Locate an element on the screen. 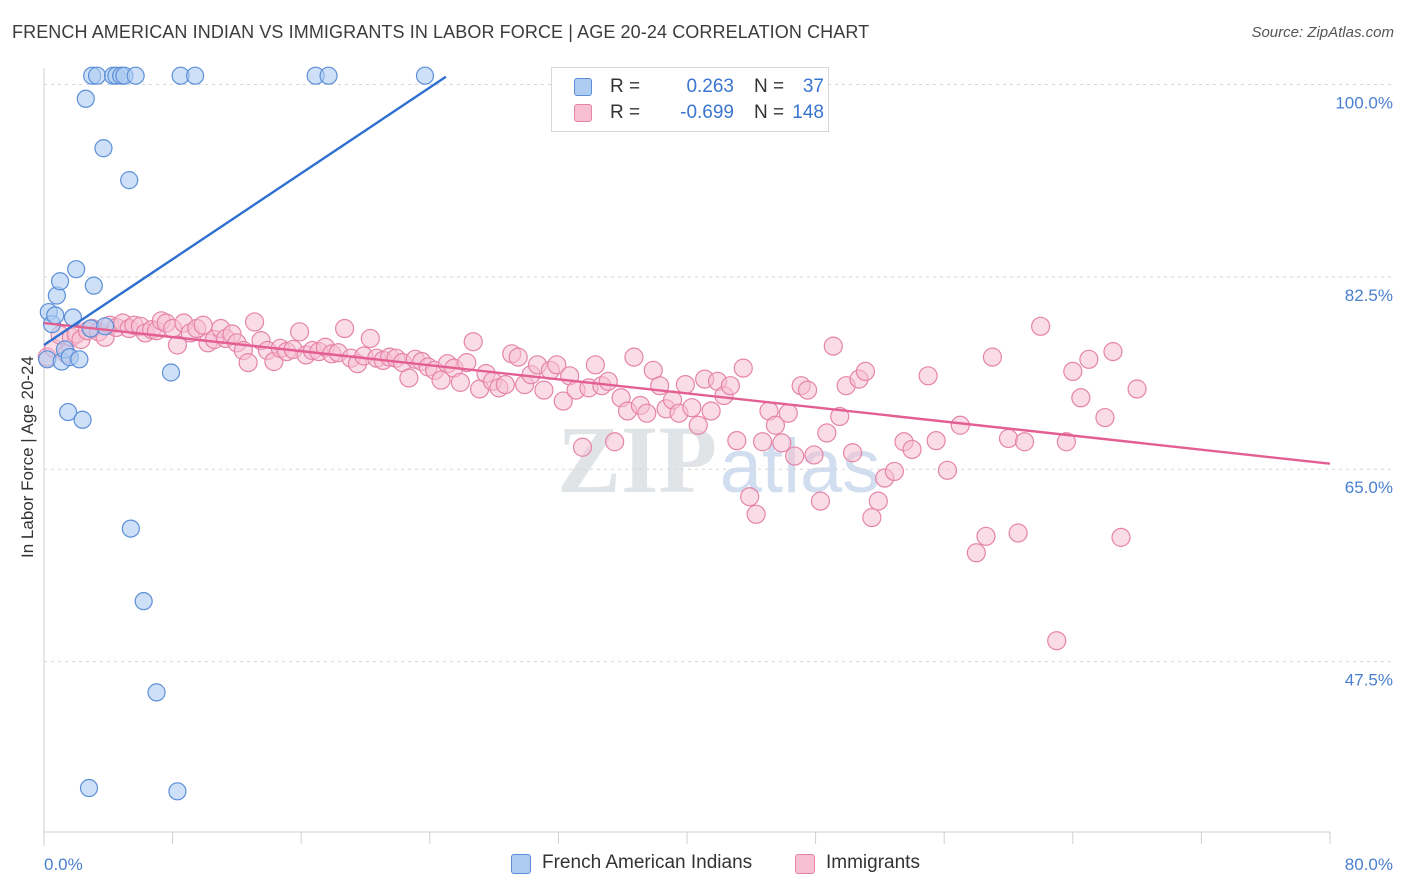 The image size is (1406, 892). r-value: -0.699 is located at coordinates (707, 112).